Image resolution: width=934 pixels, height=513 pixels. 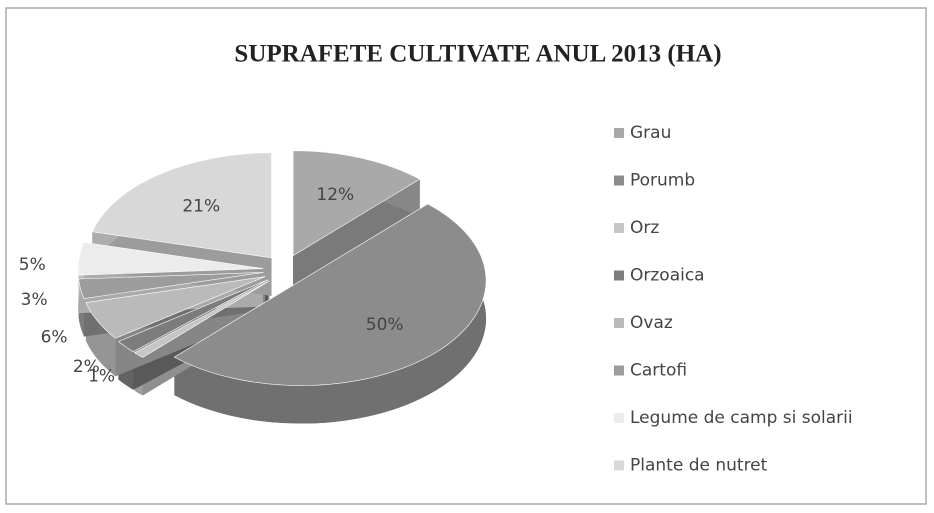 I want to click on data-label: 1%, so click(x=101, y=376).